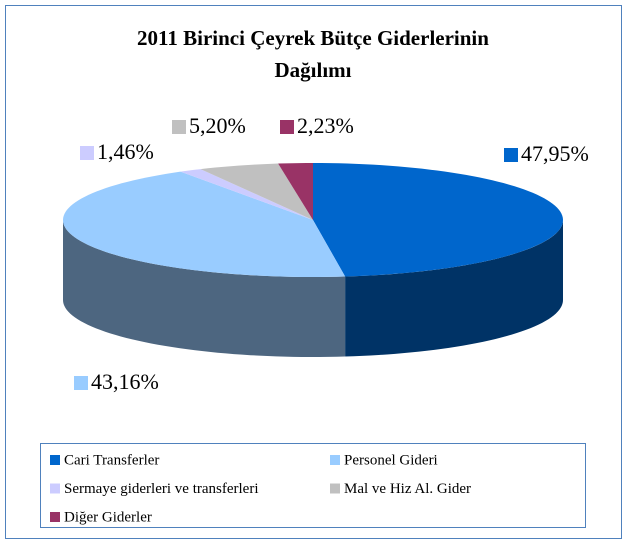  I want to click on data-label: 1,46%, so click(125, 151).